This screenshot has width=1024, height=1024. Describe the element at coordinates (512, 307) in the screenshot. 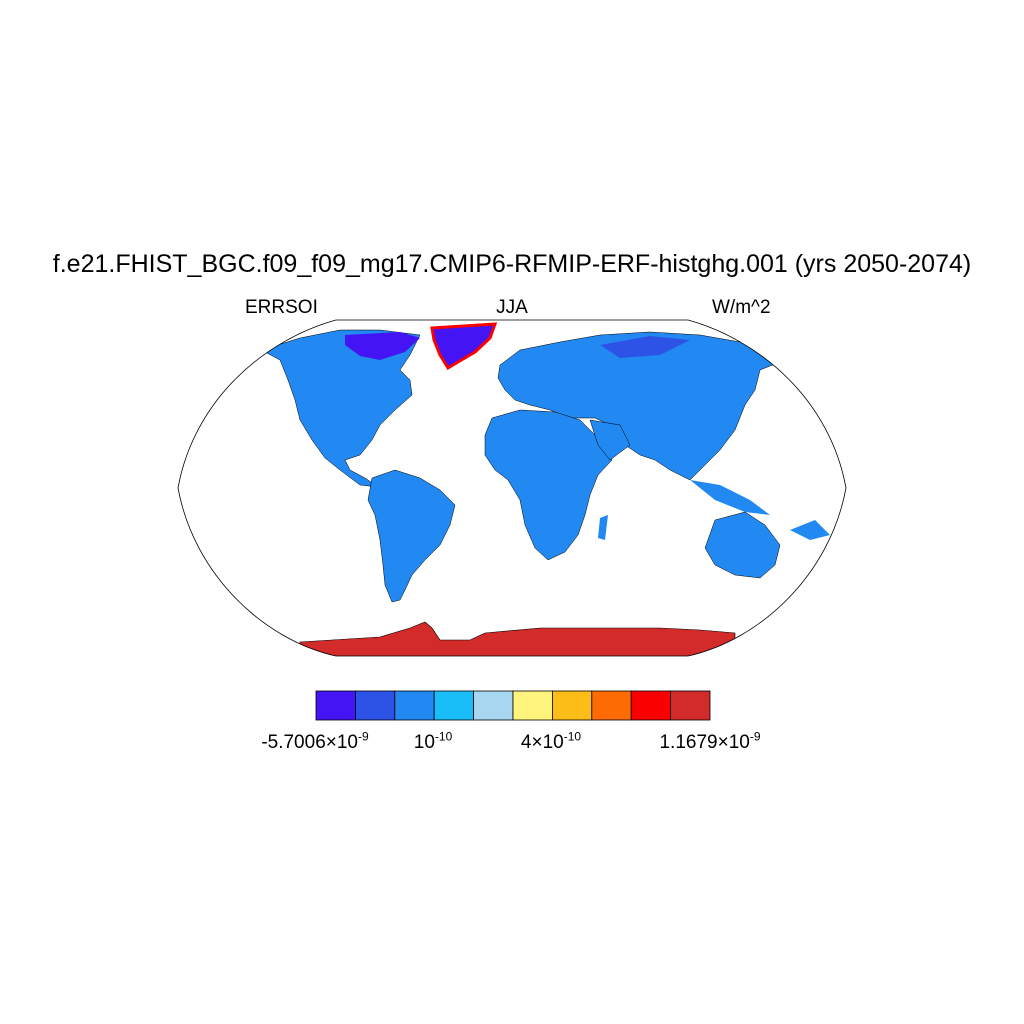

I see `season-label: JJA` at that location.